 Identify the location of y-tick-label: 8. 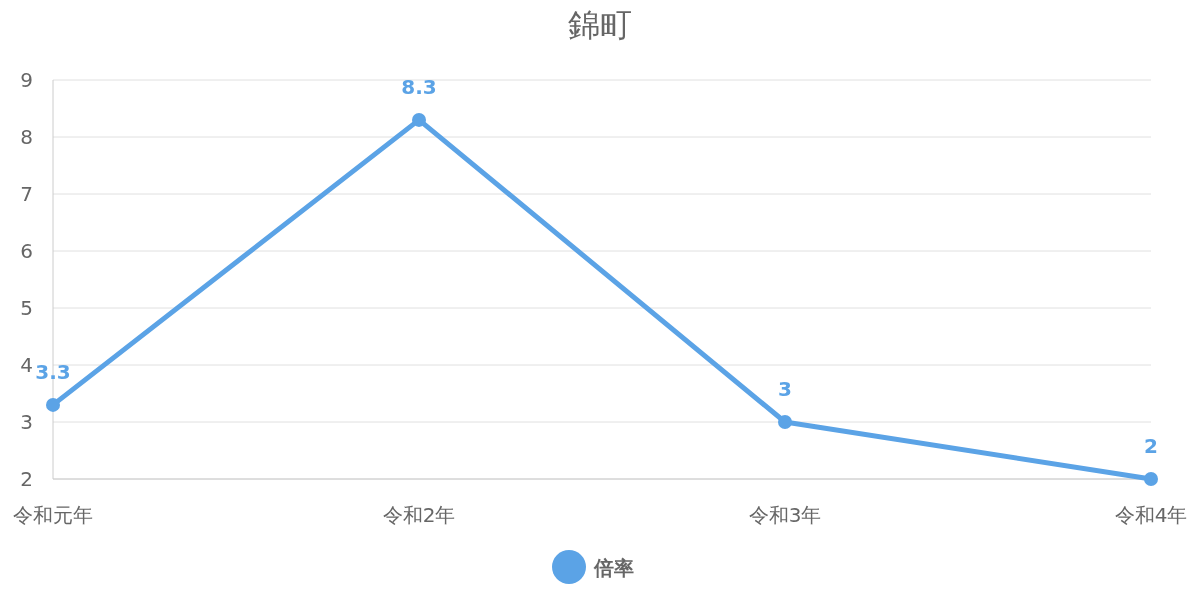
(26, 137).